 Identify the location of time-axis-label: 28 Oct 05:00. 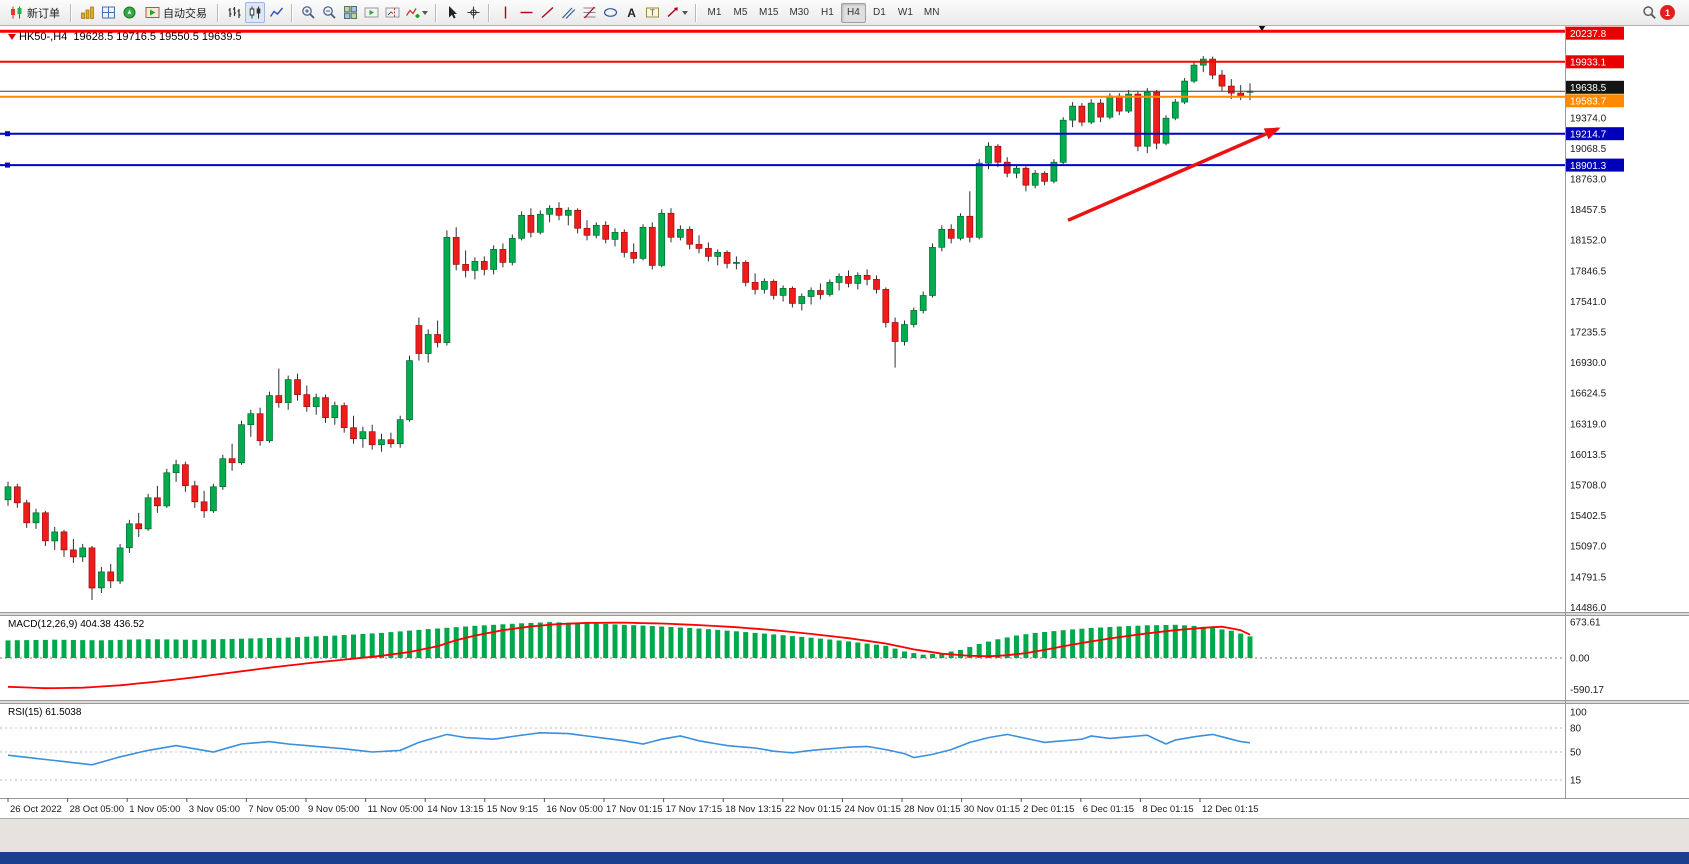
(97, 809).